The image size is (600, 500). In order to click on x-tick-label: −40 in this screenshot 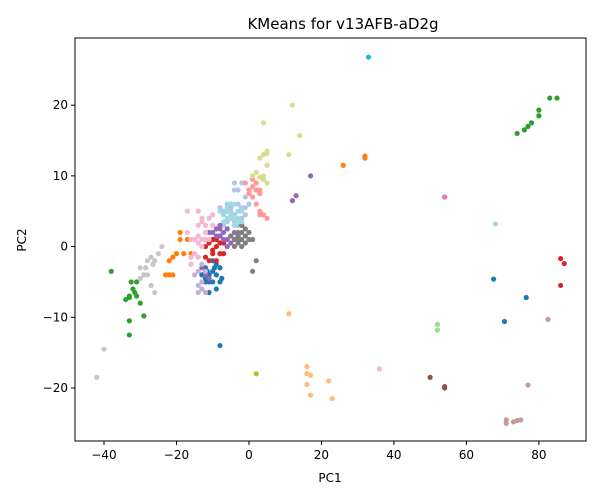, I will do `click(103, 455)`.